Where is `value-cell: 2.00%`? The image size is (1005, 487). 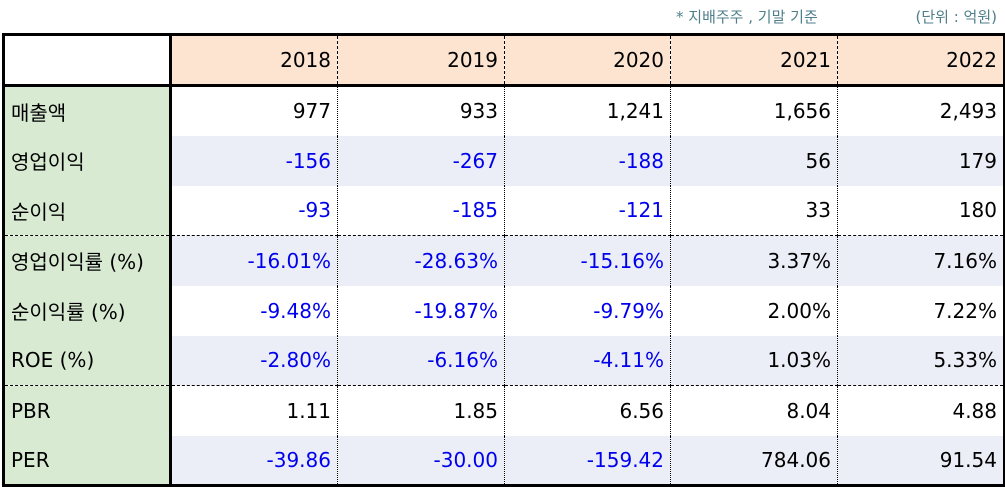 value-cell: 2.00% is located at coordinates (754, 310).